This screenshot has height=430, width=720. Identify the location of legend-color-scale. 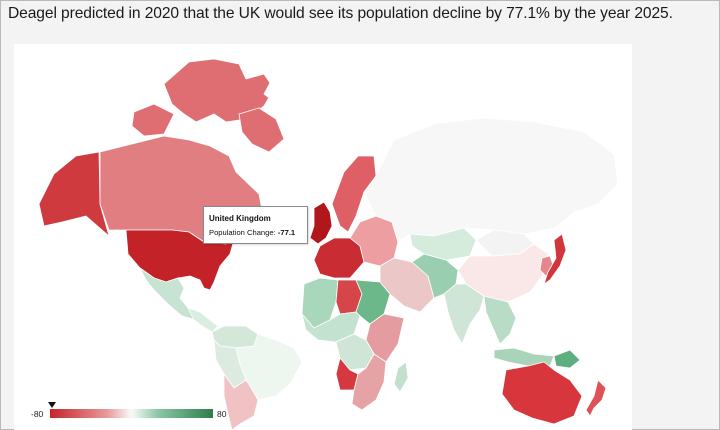
(131, 413).